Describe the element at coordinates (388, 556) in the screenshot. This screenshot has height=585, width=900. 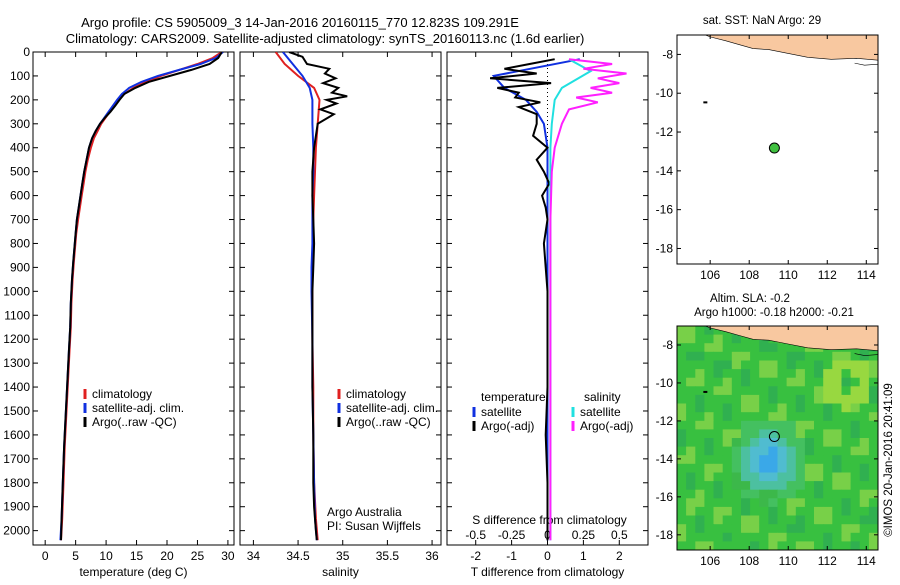
I see `x-tick-label: 35.5` at that location.